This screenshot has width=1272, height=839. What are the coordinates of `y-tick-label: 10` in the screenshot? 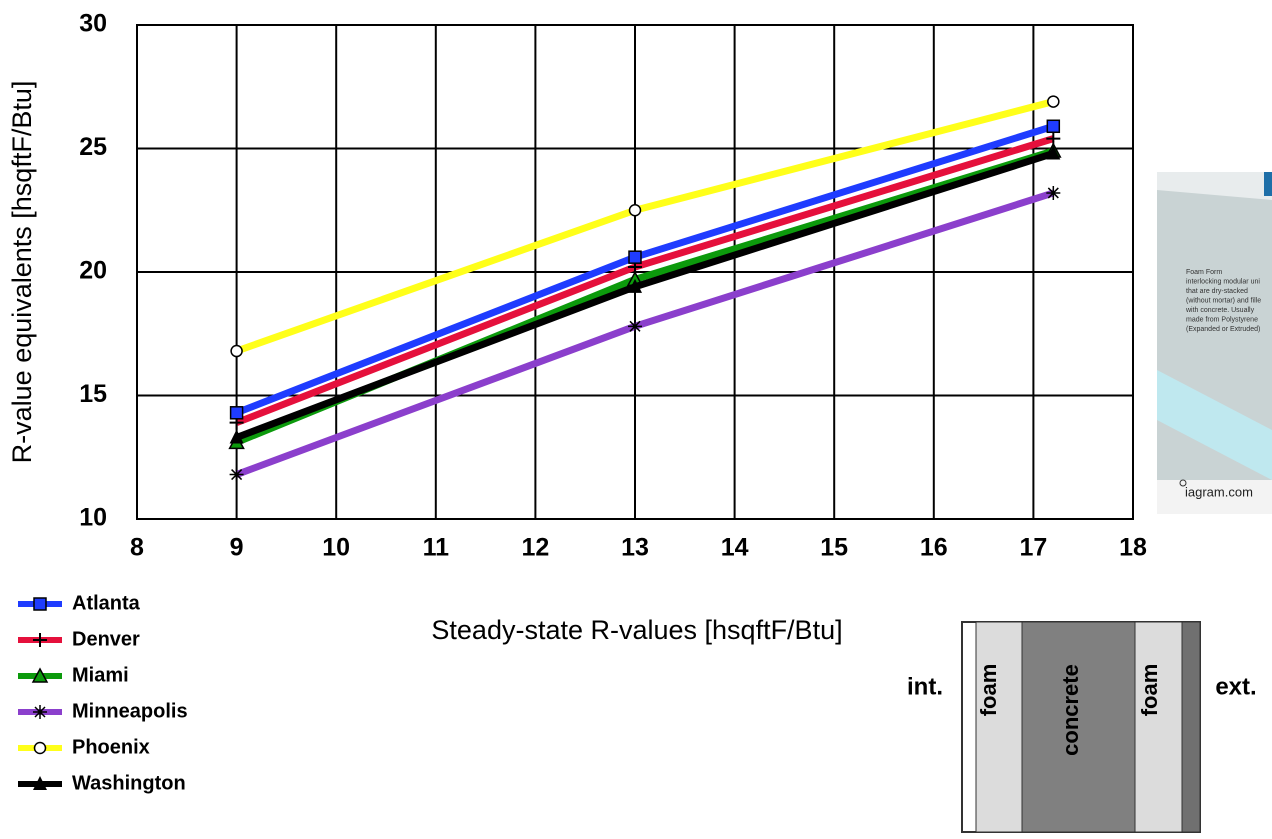 It's located at (93, 518).